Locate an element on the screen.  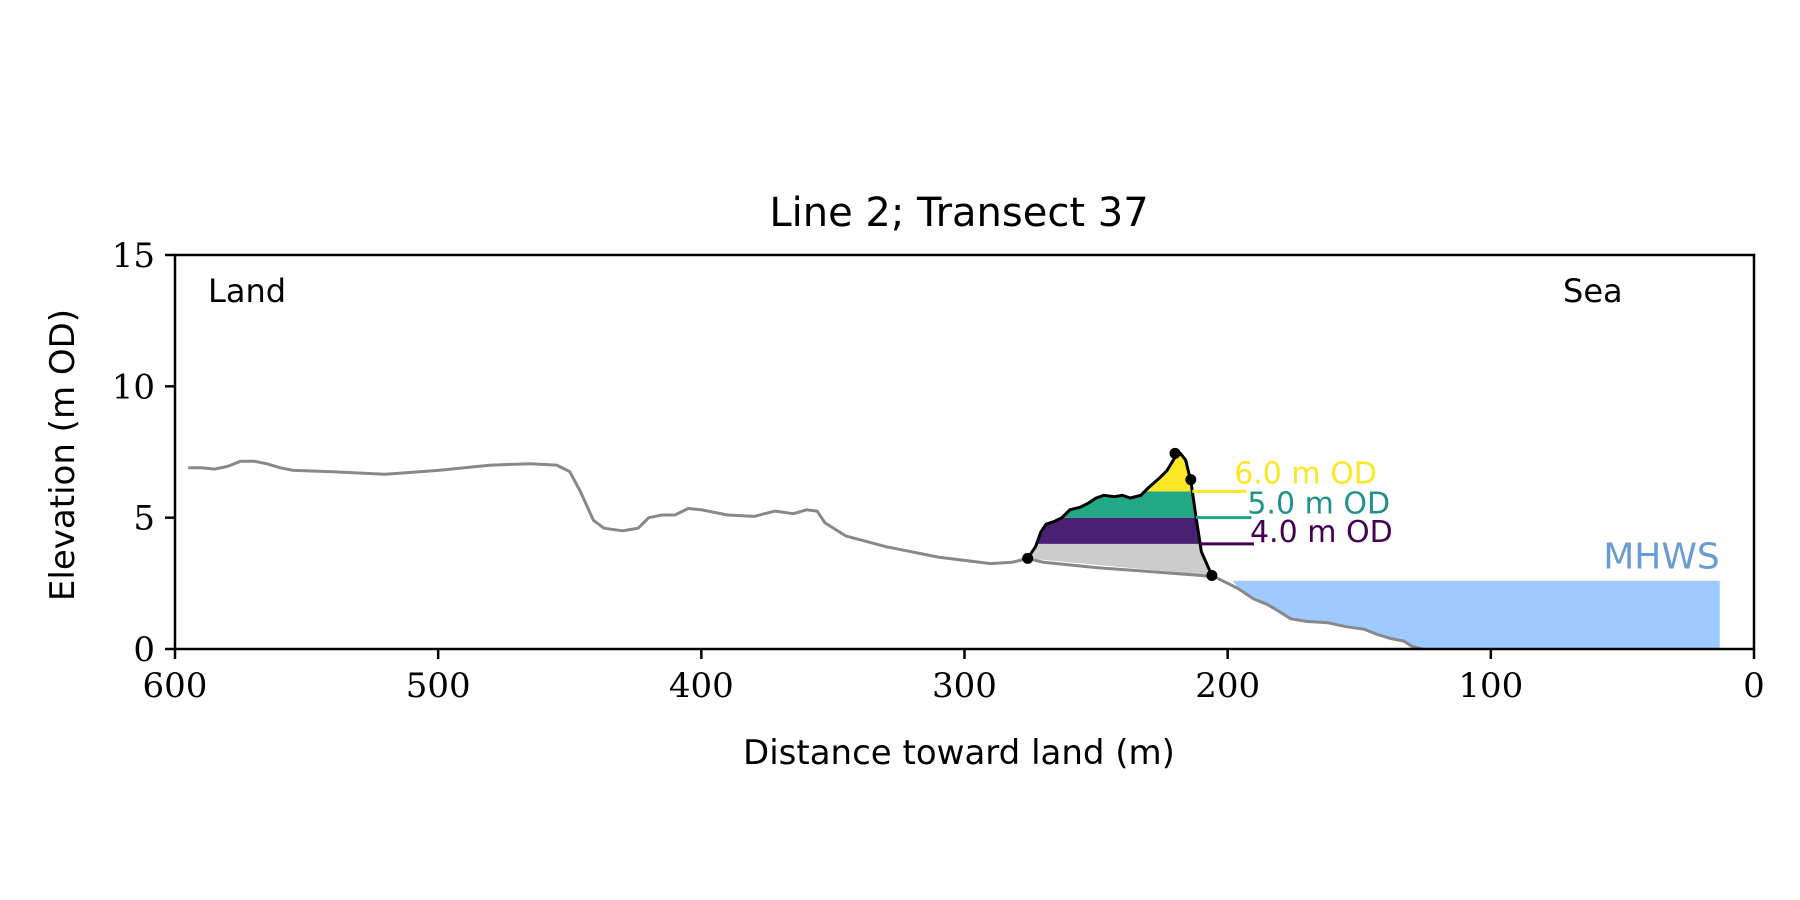
level-label-1: 5.0 m OD is located at coordinates (1318, 504).